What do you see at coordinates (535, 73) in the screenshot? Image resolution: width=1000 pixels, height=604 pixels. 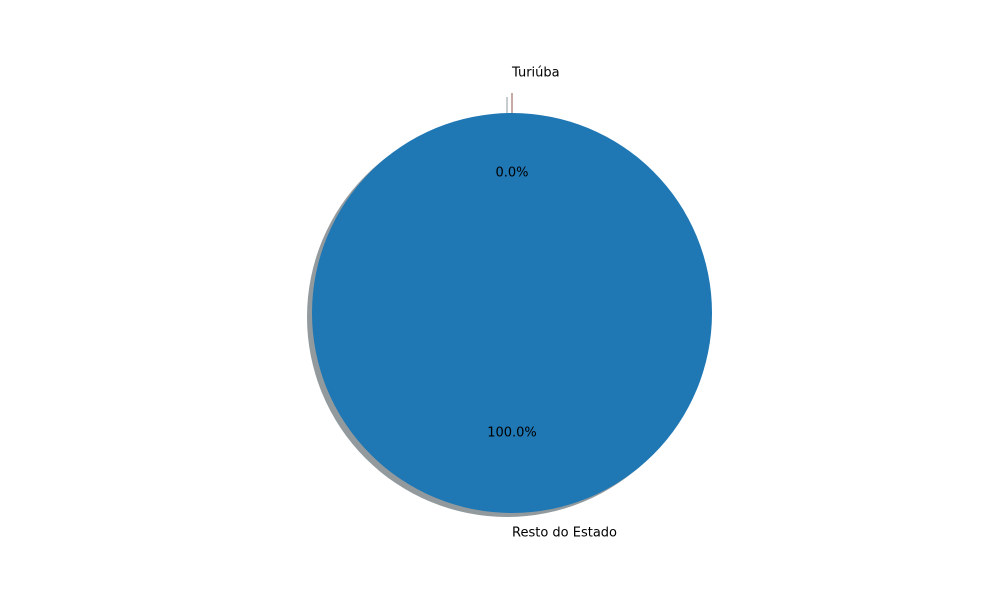 I see `category-label-turiuba: Turiúba` at bounding box center [535, 73].